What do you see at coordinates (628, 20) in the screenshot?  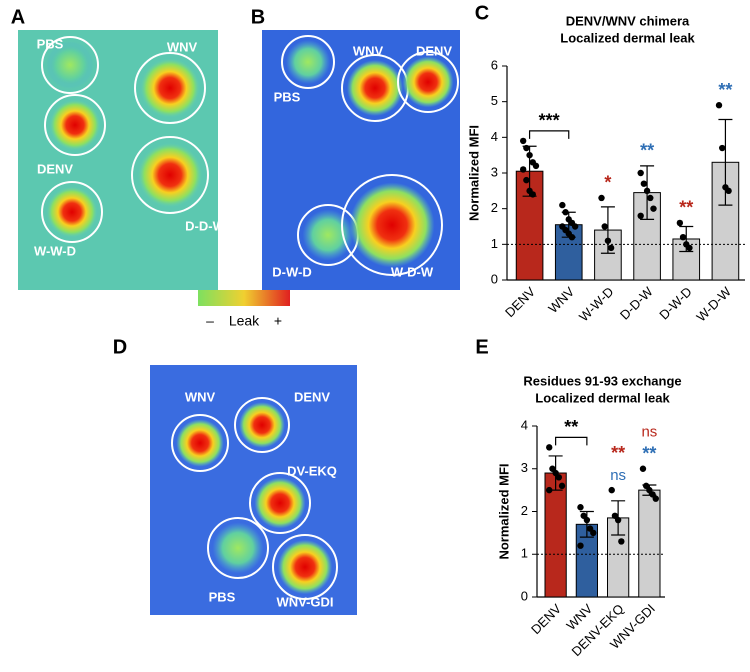 I see `chart-title: DENV/WNV chimera` at bounding box center [628, 20].